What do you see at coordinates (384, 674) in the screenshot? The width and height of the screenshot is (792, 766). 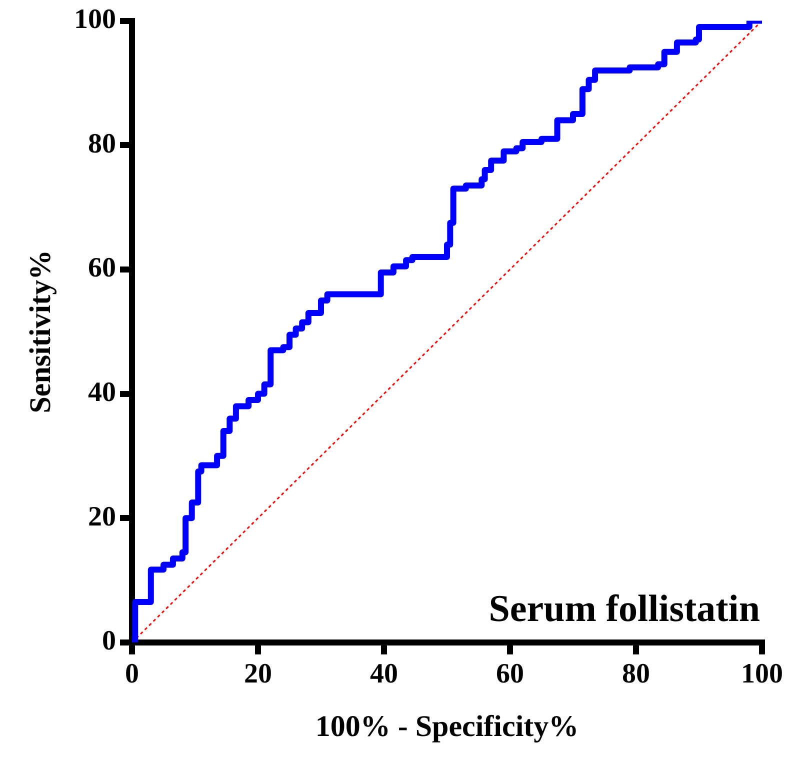 I see `x-tick-label: 40` at bounding box center [384, 674].